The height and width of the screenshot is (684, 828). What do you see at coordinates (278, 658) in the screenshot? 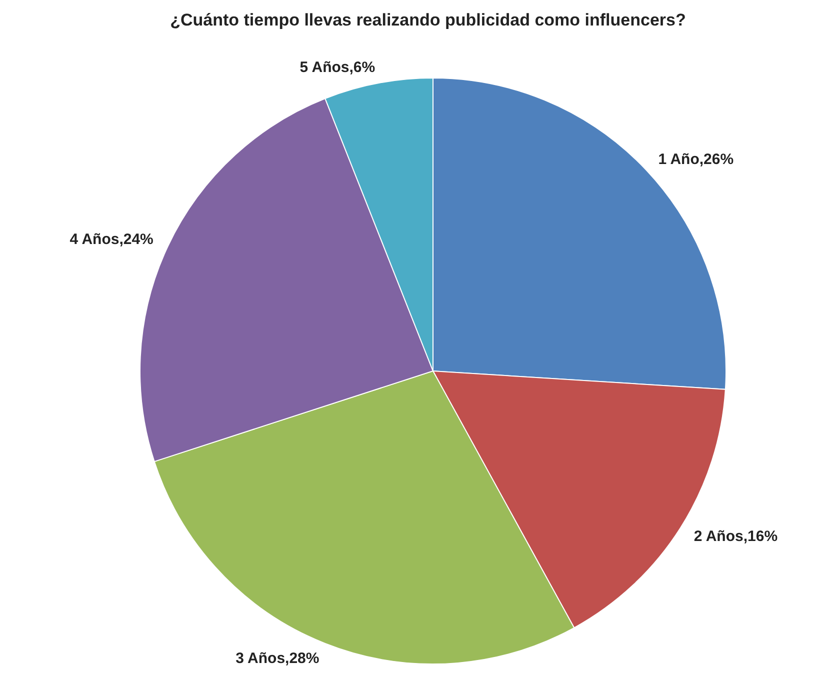
I see `slice-label: 3 Años,28%` at bounding box center [278, 658].